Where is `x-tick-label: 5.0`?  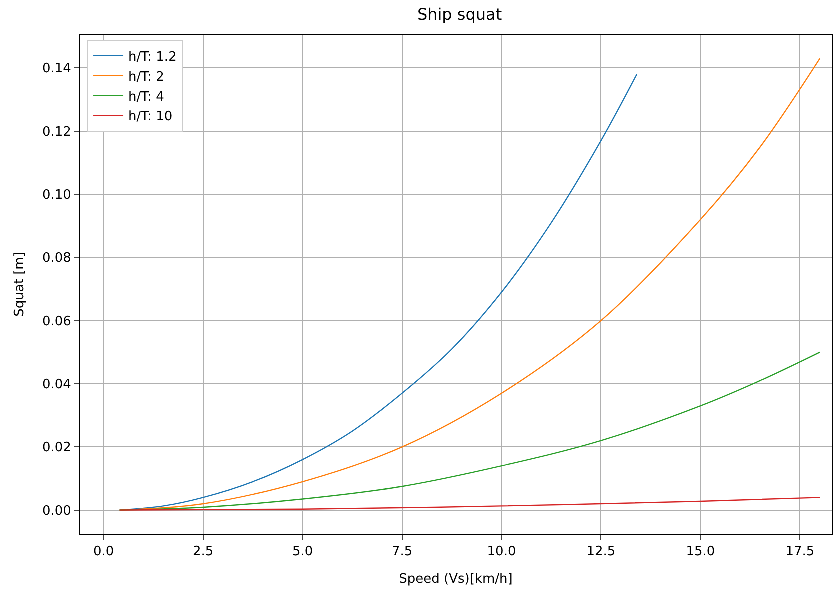
x-tick-label: 5.0 is located at coordinates (303, 552).